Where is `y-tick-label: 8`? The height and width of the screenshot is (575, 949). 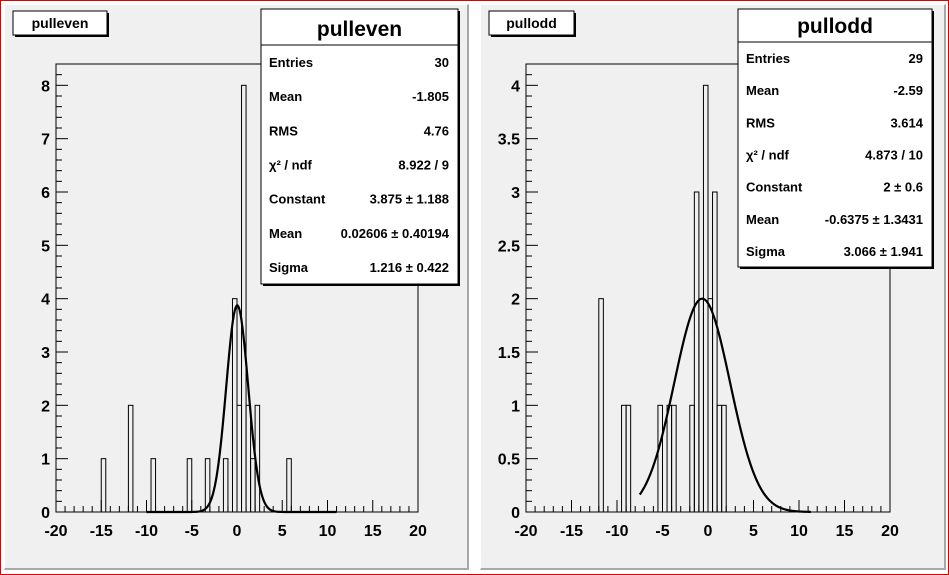
y-tick-label: 8 is located at coordinates (45, 86).